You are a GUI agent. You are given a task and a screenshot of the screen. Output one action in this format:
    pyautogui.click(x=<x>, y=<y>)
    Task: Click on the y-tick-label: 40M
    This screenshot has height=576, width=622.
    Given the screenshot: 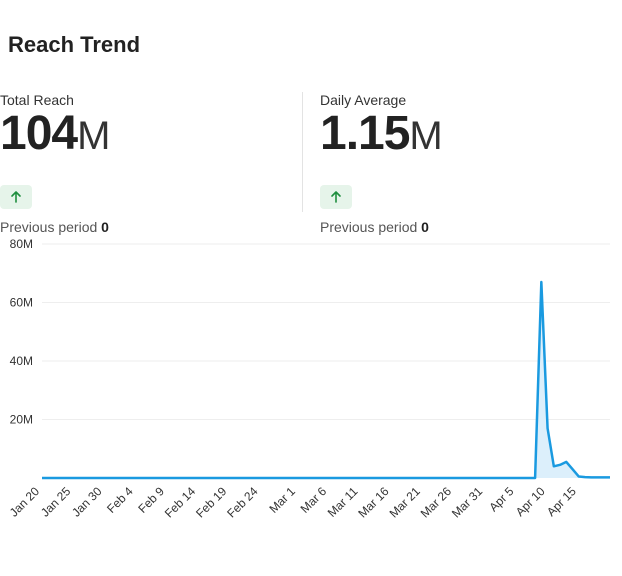 What is the action you would take?
    pyautogui.click(x=21, y=361)
    